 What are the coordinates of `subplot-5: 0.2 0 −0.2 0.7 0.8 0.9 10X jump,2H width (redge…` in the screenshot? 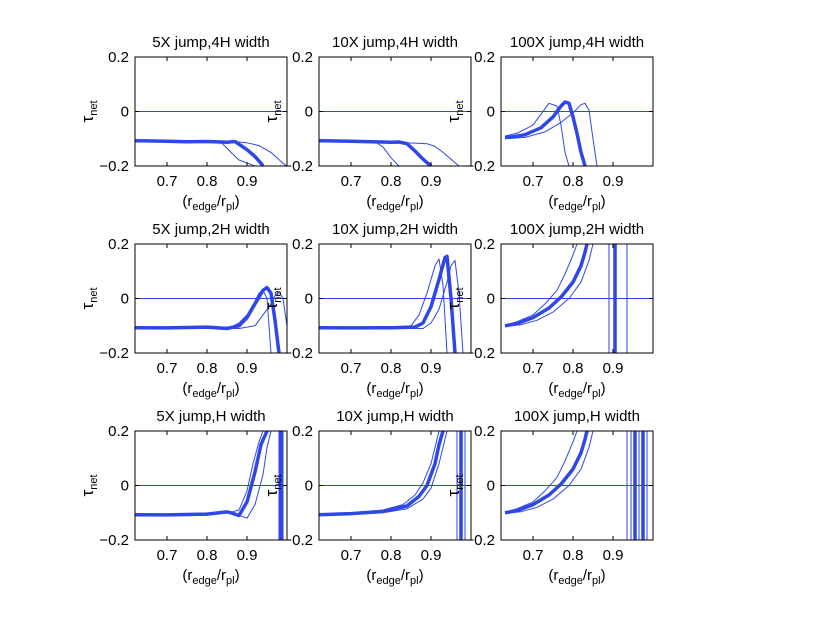 It's located at (367, 310).